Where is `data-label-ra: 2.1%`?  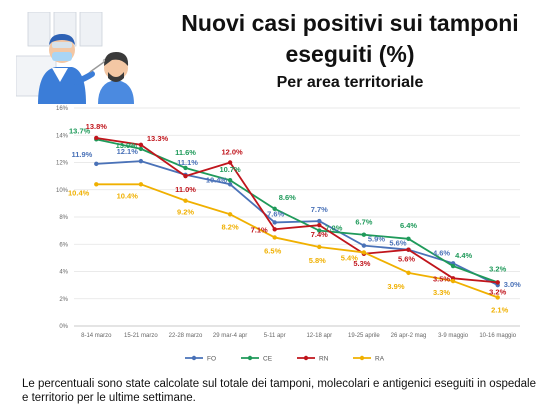 data-label-ra: 2.1% is located at coordinates (499, 309).